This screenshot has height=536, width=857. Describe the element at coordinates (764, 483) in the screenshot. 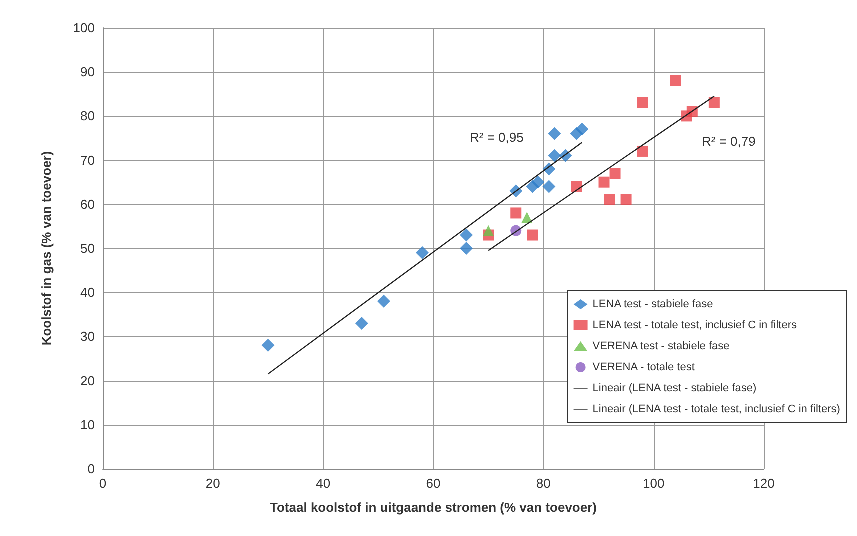

I see `x-tick-label: 120` at that location.